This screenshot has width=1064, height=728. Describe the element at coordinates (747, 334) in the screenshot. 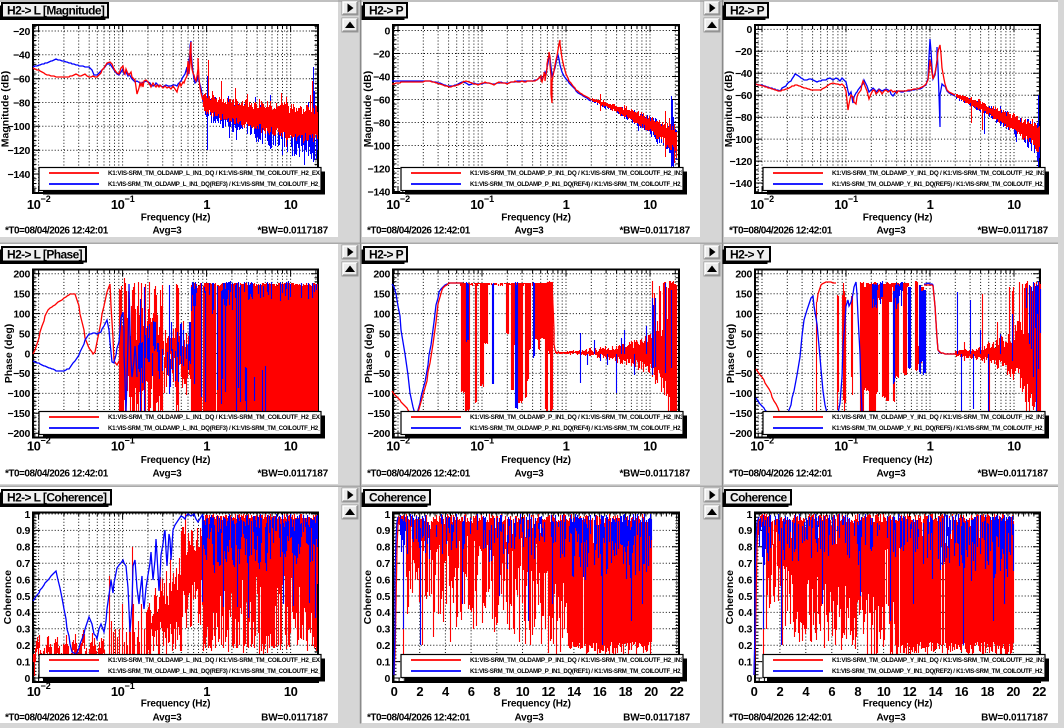

I see `svg-text: 50` at that location.